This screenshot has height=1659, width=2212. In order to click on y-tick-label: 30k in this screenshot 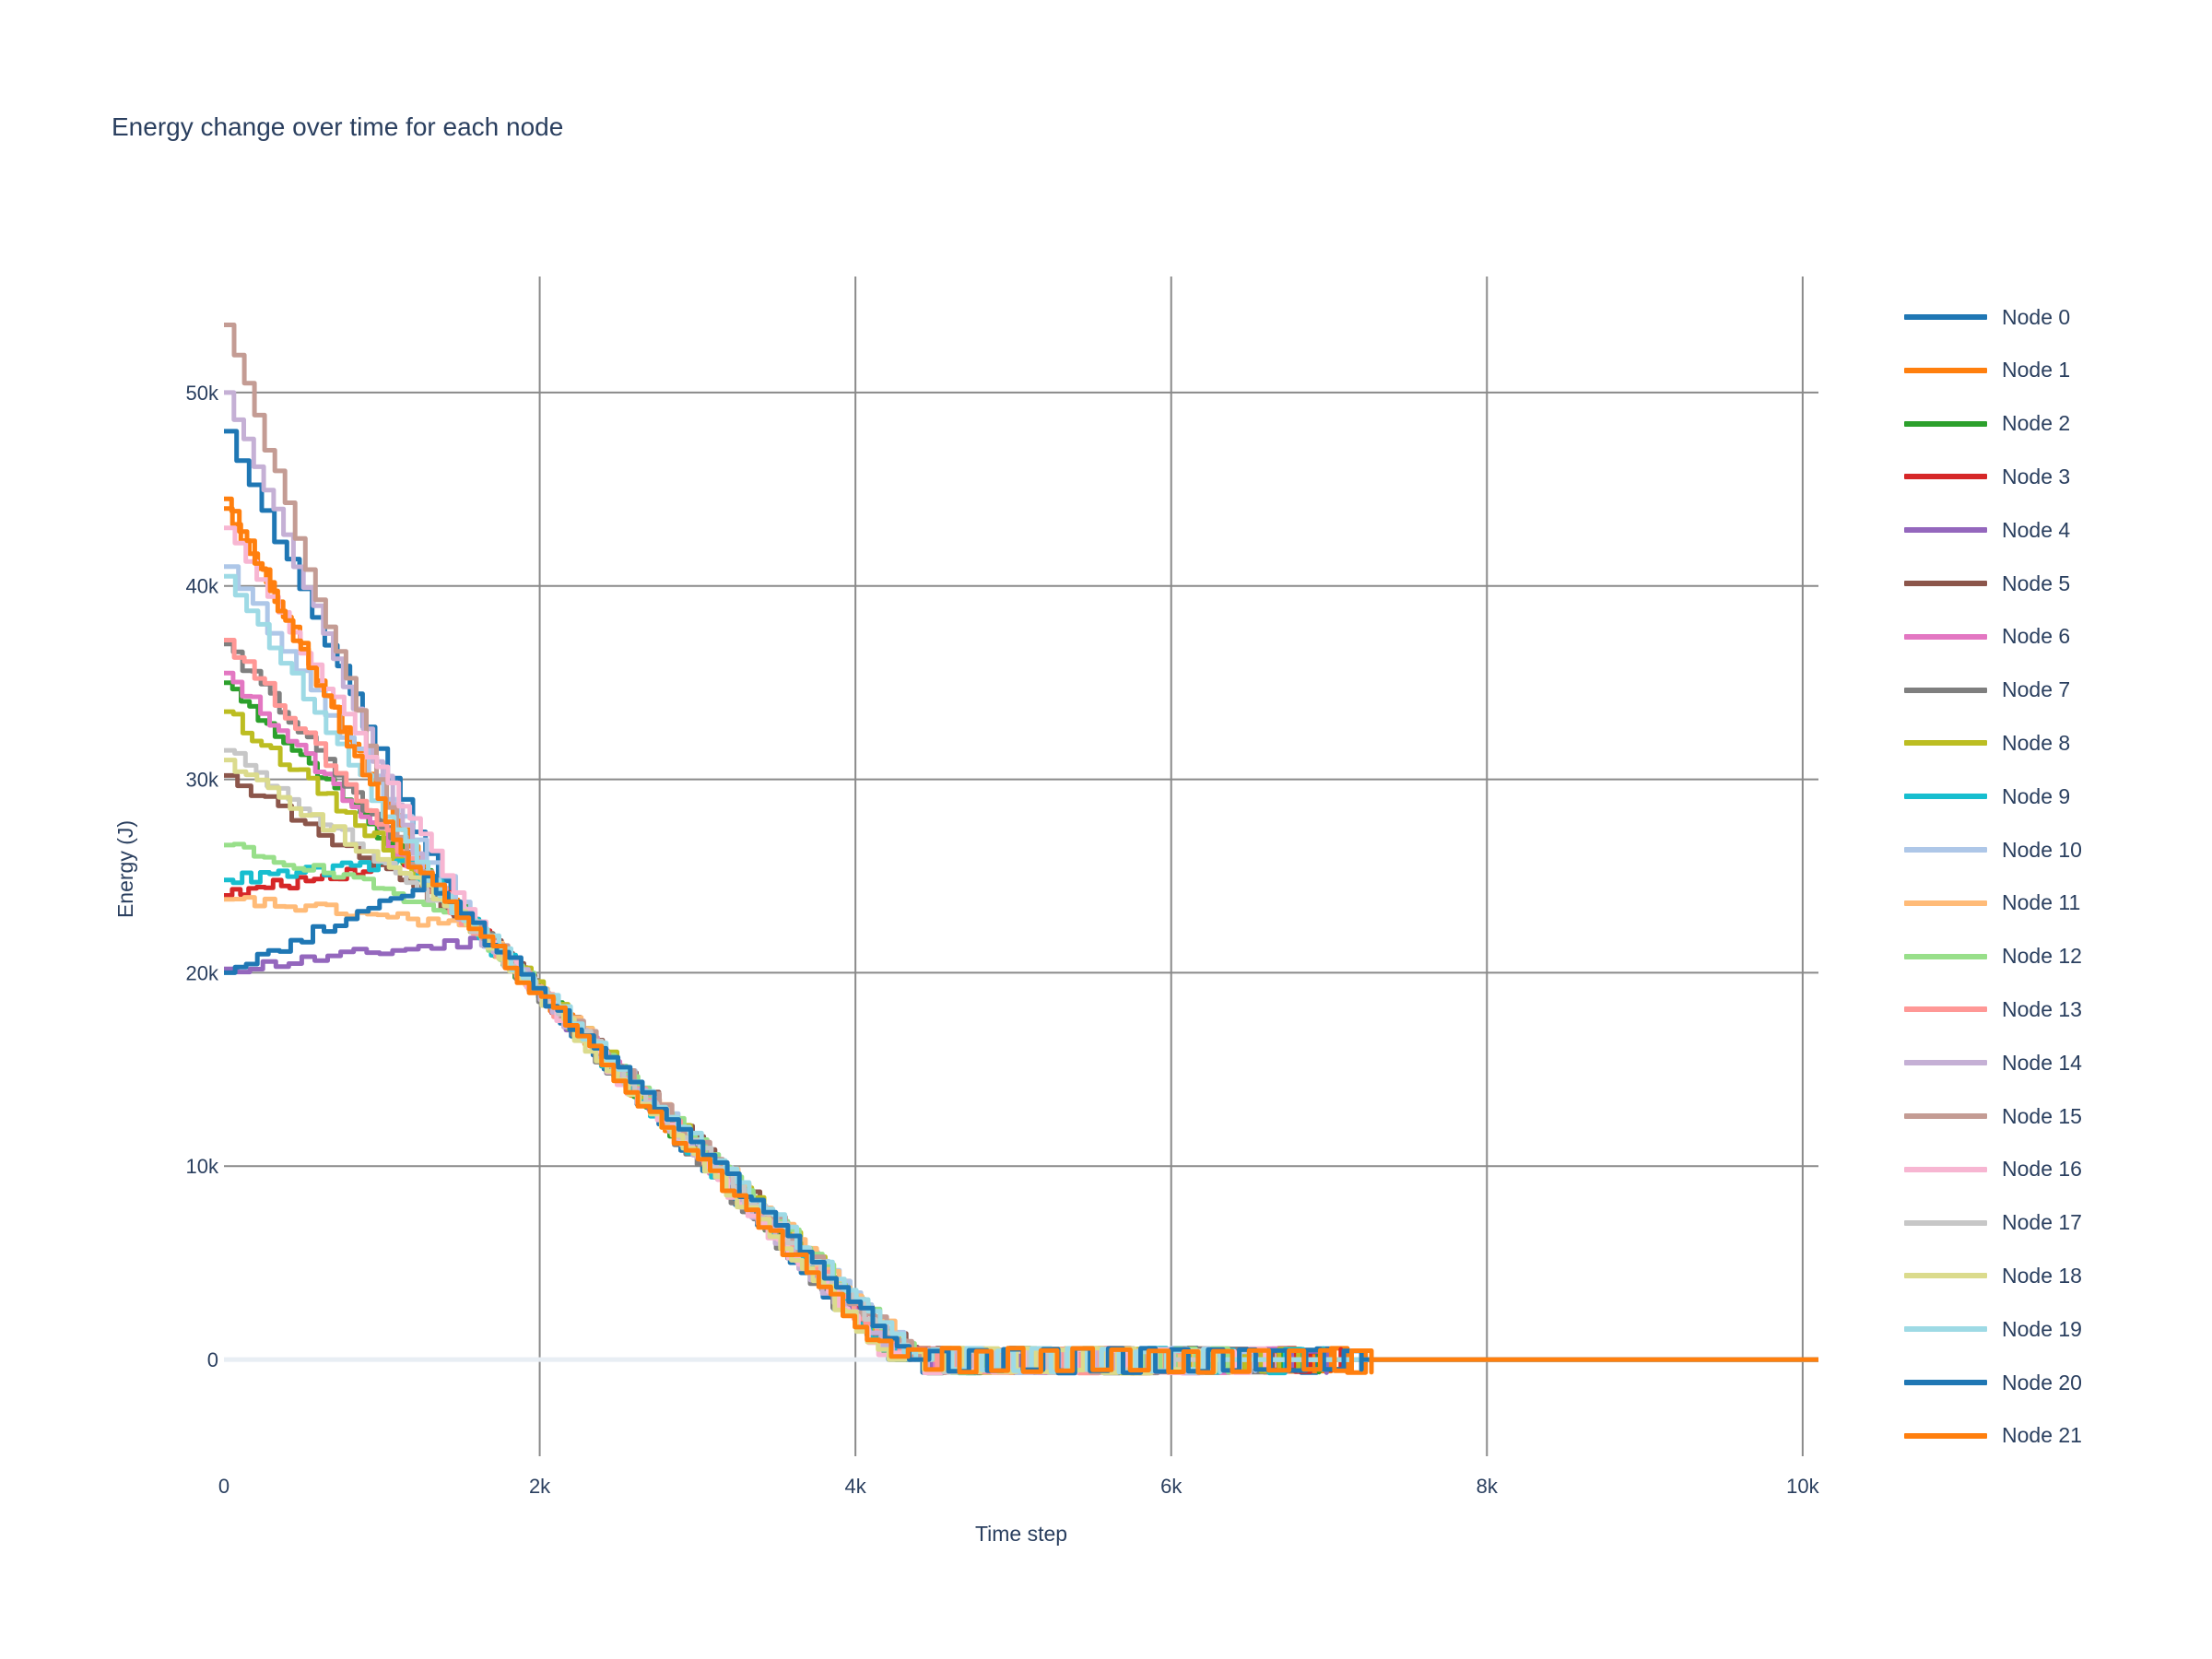, I will do `click(202, 780)`.